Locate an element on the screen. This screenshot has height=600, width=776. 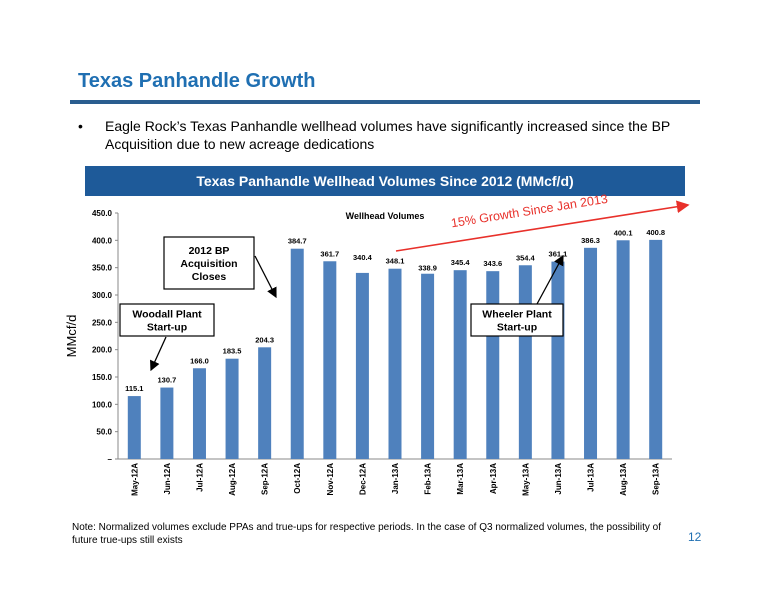
bar-value-label: 345.4 is located at coordinates (461, 262).